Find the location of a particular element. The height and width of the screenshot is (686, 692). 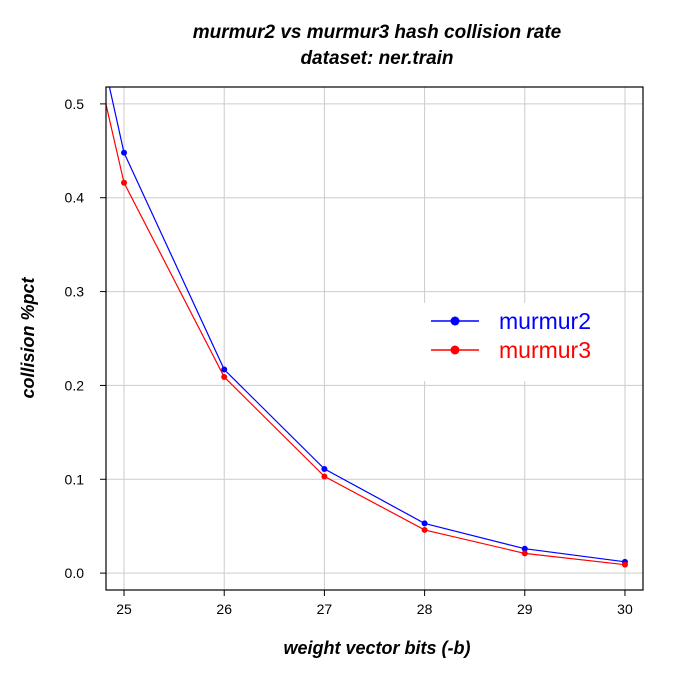

legend-label-murmur2: murmur2 is located at coordinates (545, 321).